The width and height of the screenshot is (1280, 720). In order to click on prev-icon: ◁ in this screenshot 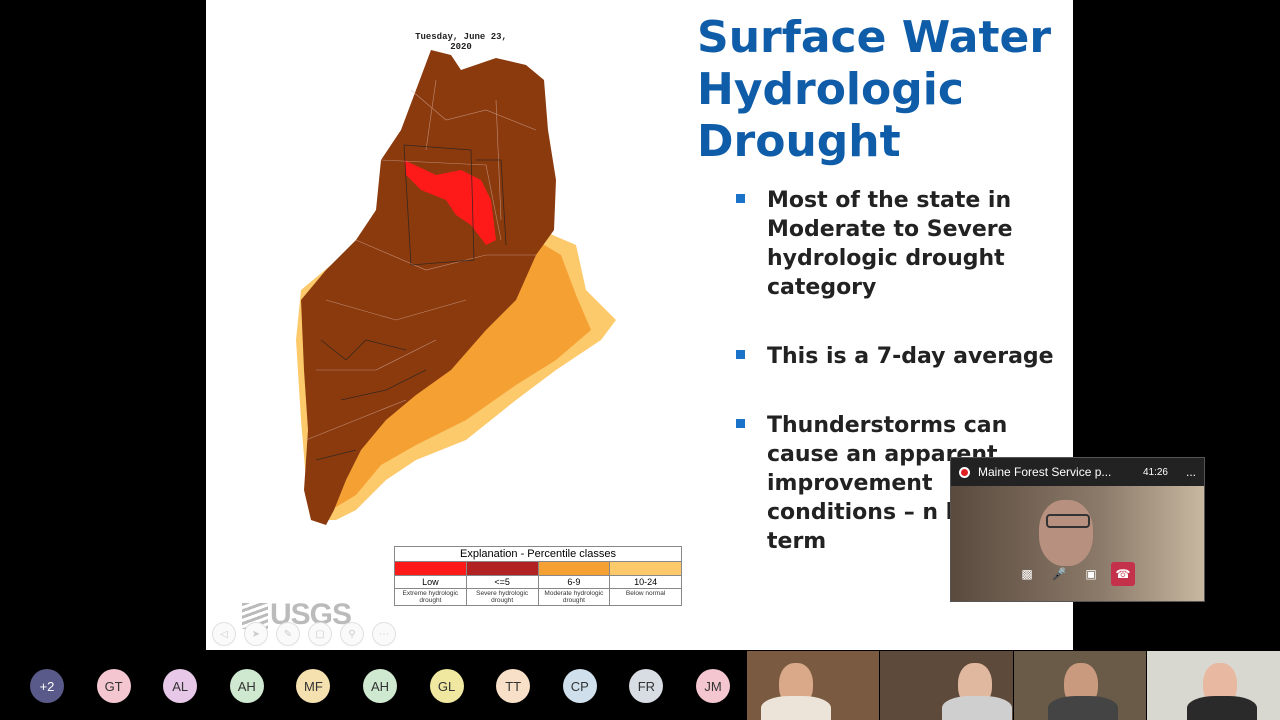, I will do `click(224, 634)`.